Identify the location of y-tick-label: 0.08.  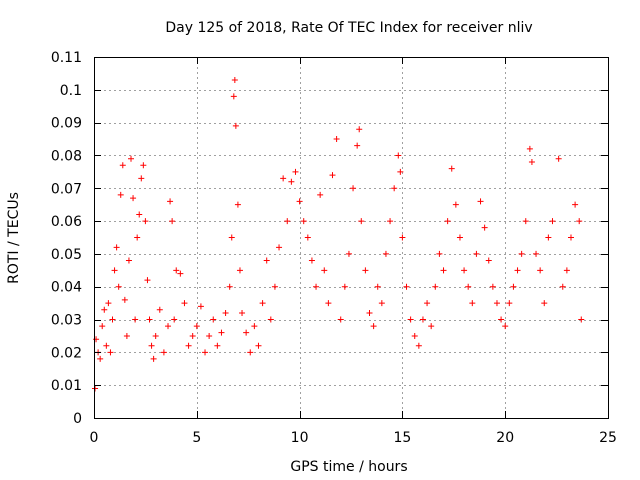
(66, 156).